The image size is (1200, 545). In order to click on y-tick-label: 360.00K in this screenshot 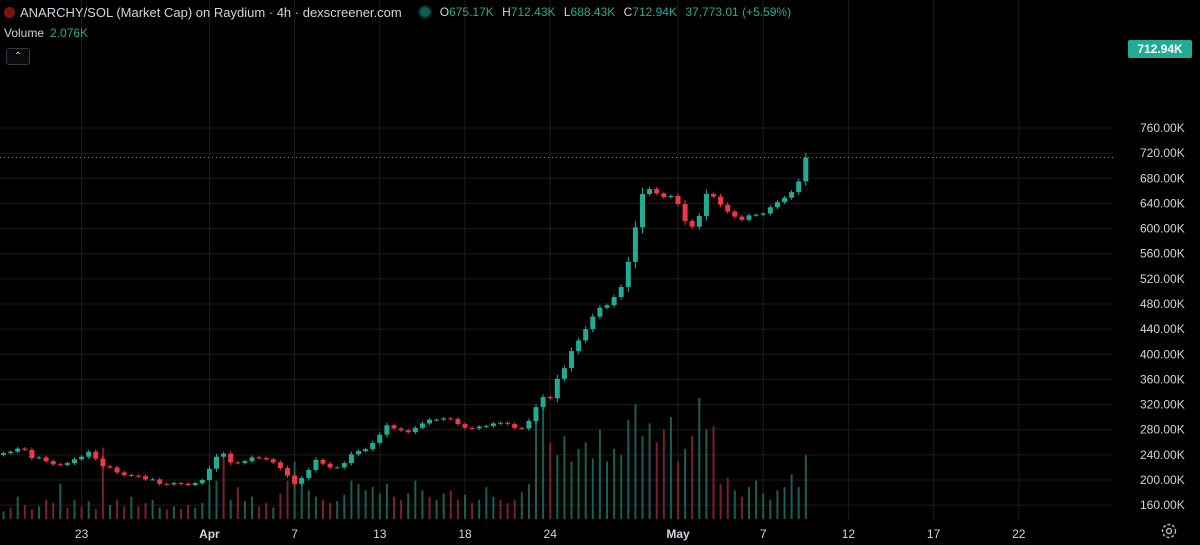, I will do `click(1162, 379)`.